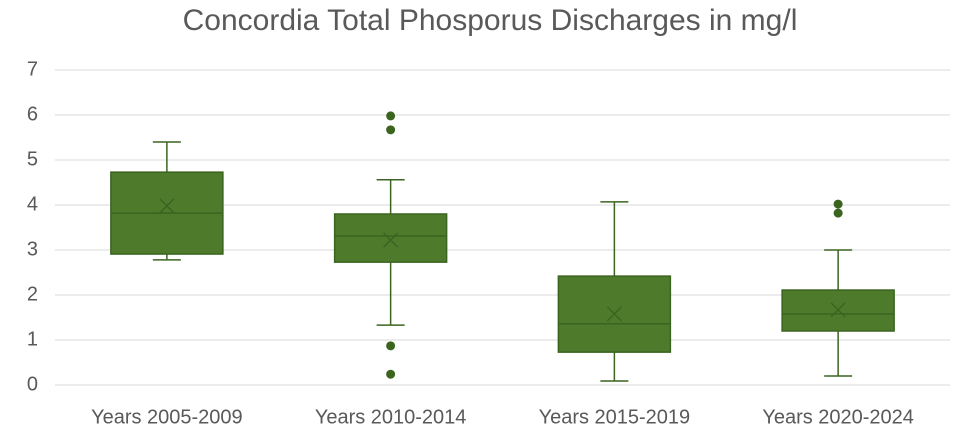 The height and width of the screenshot is (433, 961). Describe the element at coordinates (32, 294) in the screenshot. I see `y-tick-label: 2` at that location.